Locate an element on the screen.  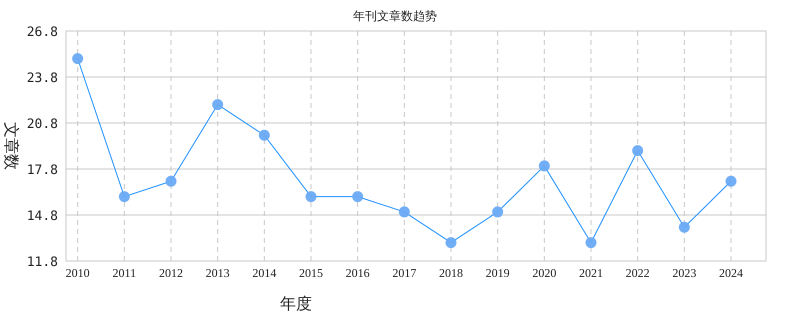
chart-title: 年刊文章数趋势 is located at coordinates (395, 16).